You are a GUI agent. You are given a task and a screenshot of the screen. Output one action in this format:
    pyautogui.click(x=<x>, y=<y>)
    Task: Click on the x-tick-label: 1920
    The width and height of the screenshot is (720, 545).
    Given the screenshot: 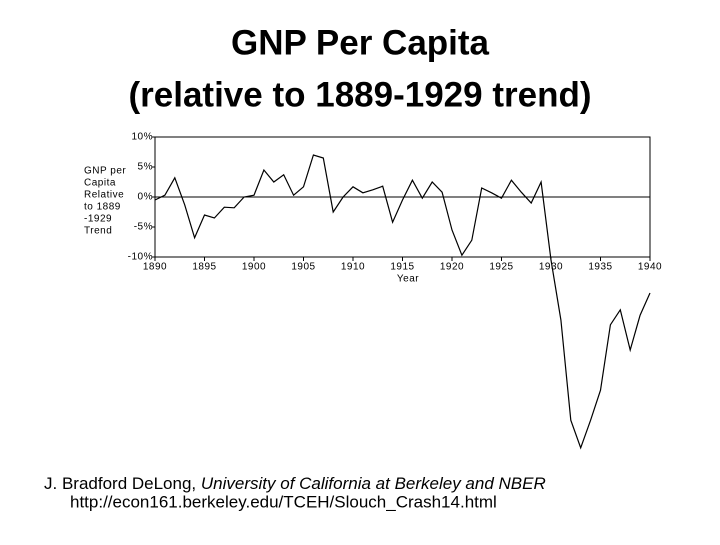 What is the action you would take?
    pyautogui.click(x=452, y=267)
    